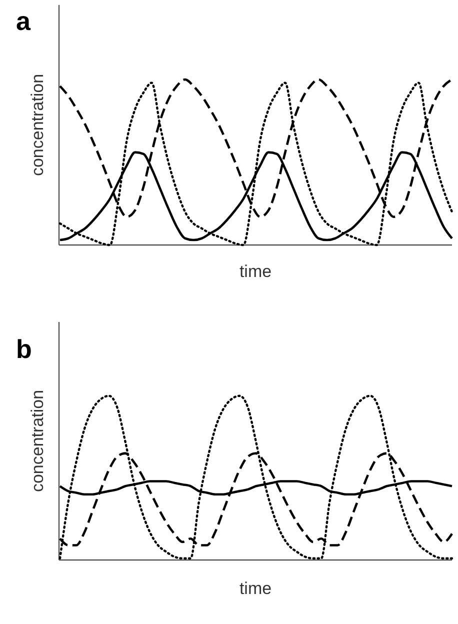 The width and height of the screenshot is (458, 624). I want to click on chart-title: a, so click(23, 21).